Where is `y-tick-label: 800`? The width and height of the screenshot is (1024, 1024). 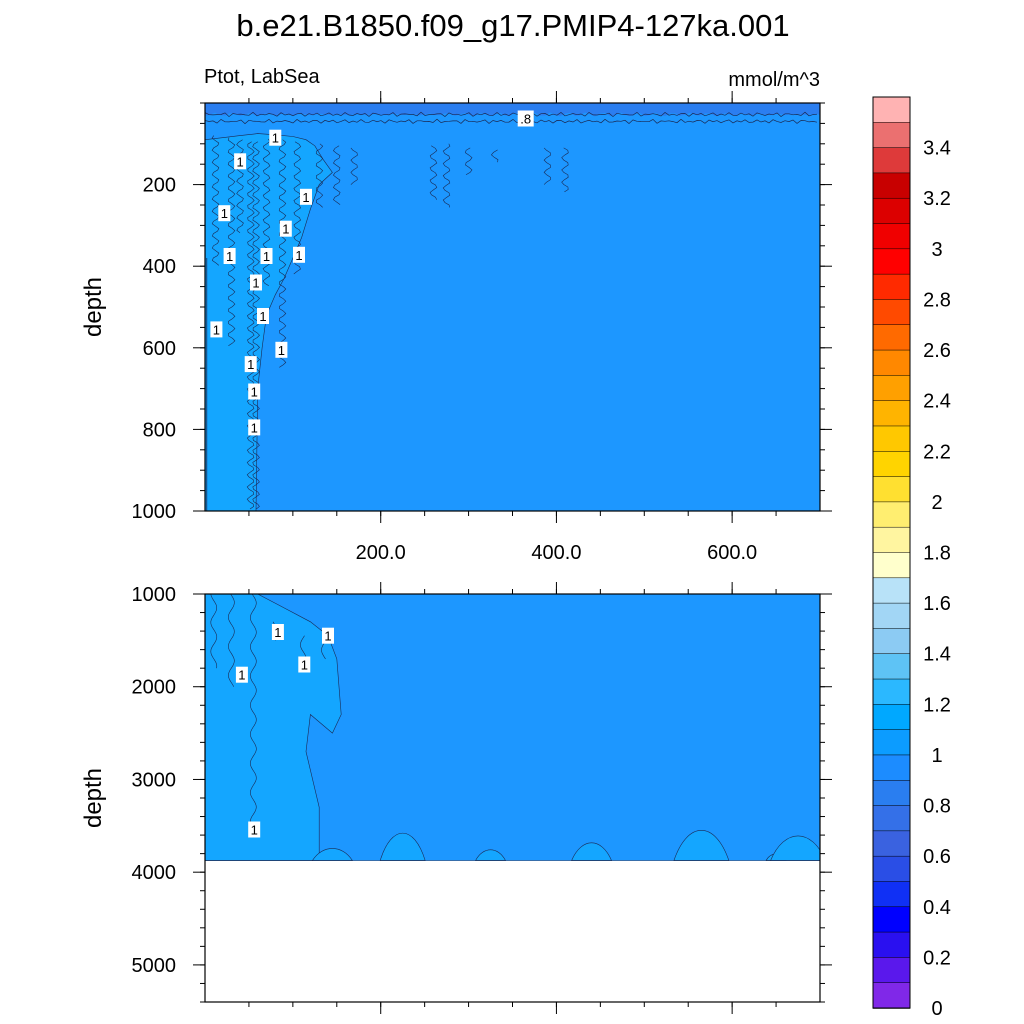
y-tick-label: 800 is located at coordinates (159, 430).